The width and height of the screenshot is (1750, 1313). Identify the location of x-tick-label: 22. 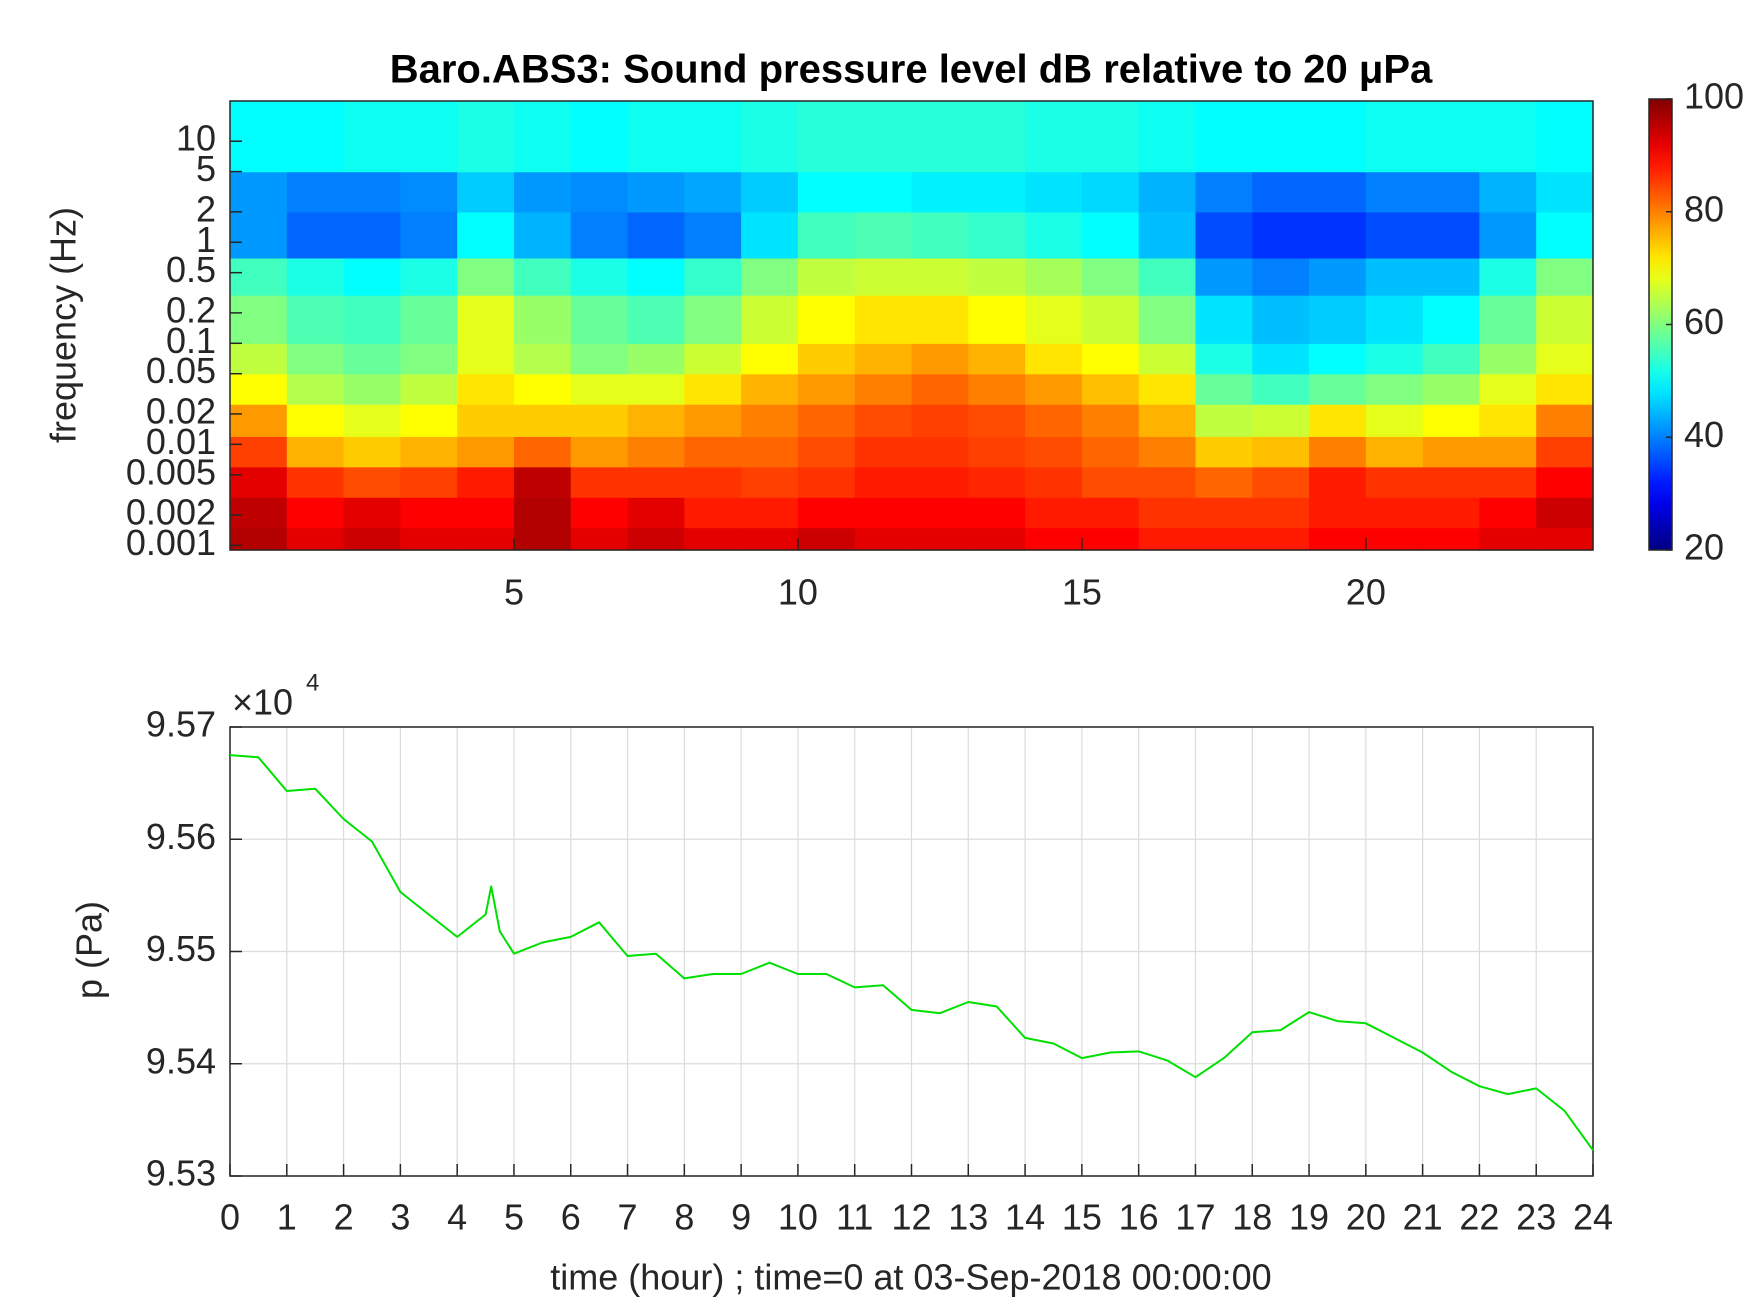
(1479, 1217).